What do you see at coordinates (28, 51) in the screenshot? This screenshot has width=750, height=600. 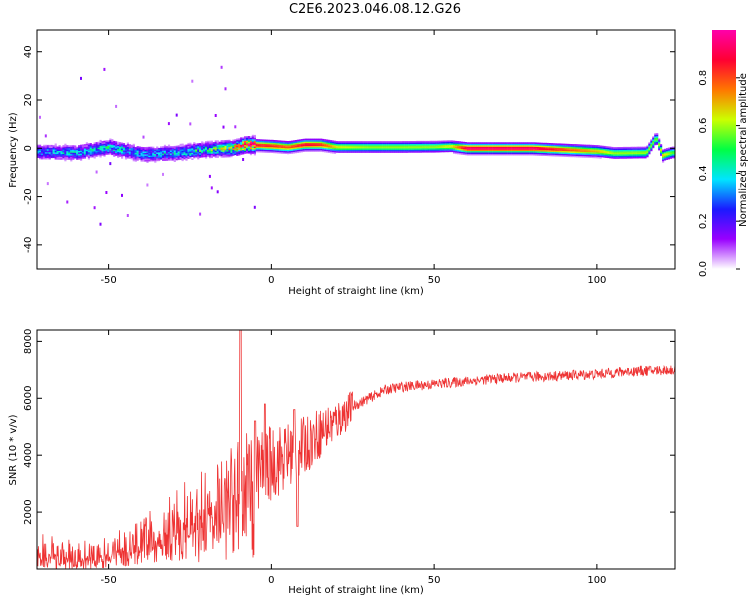 I see `y-tick-label: 40` at bounding box center [28, 51].